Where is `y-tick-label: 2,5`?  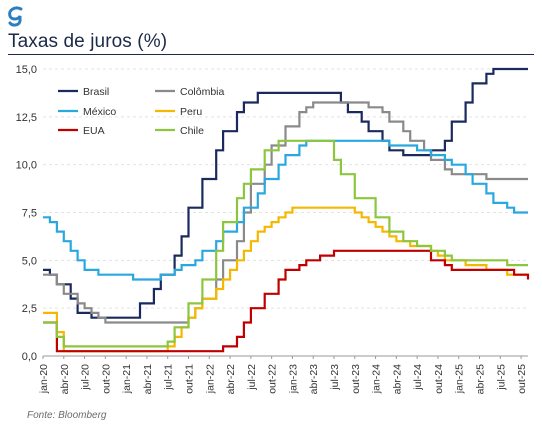
y-tick-label: 2,5 is located at coordinates (29, 309).